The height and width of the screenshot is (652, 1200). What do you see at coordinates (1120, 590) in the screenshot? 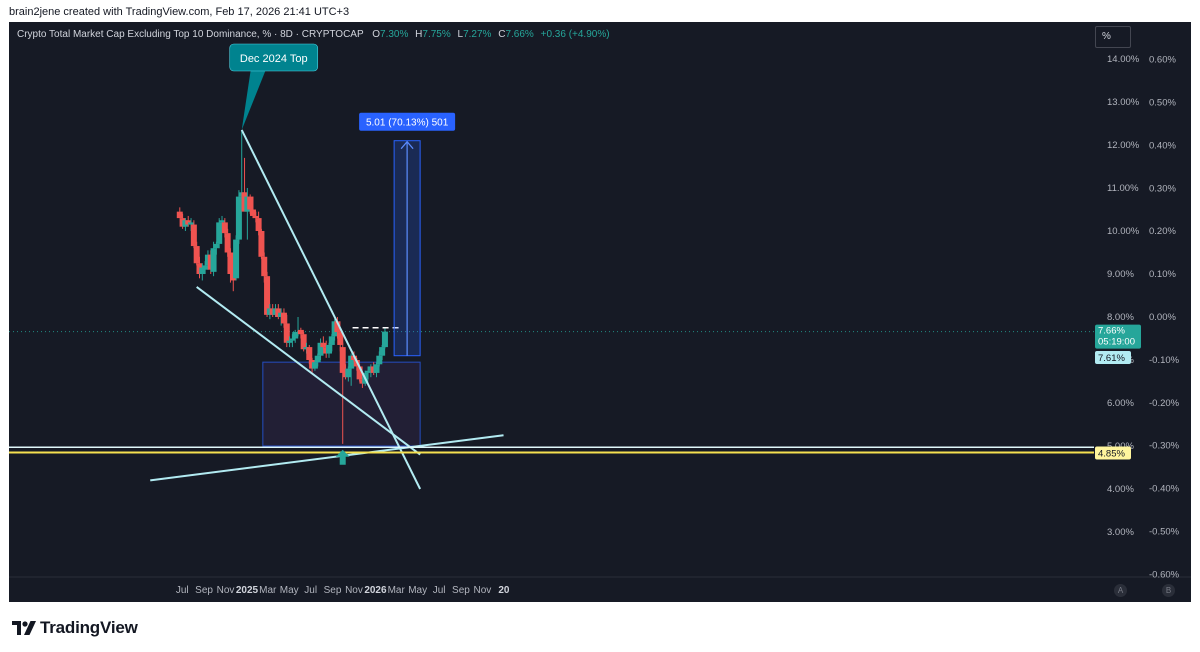
I see `auto-scale-button: A` at bounding box center [1120, 590].